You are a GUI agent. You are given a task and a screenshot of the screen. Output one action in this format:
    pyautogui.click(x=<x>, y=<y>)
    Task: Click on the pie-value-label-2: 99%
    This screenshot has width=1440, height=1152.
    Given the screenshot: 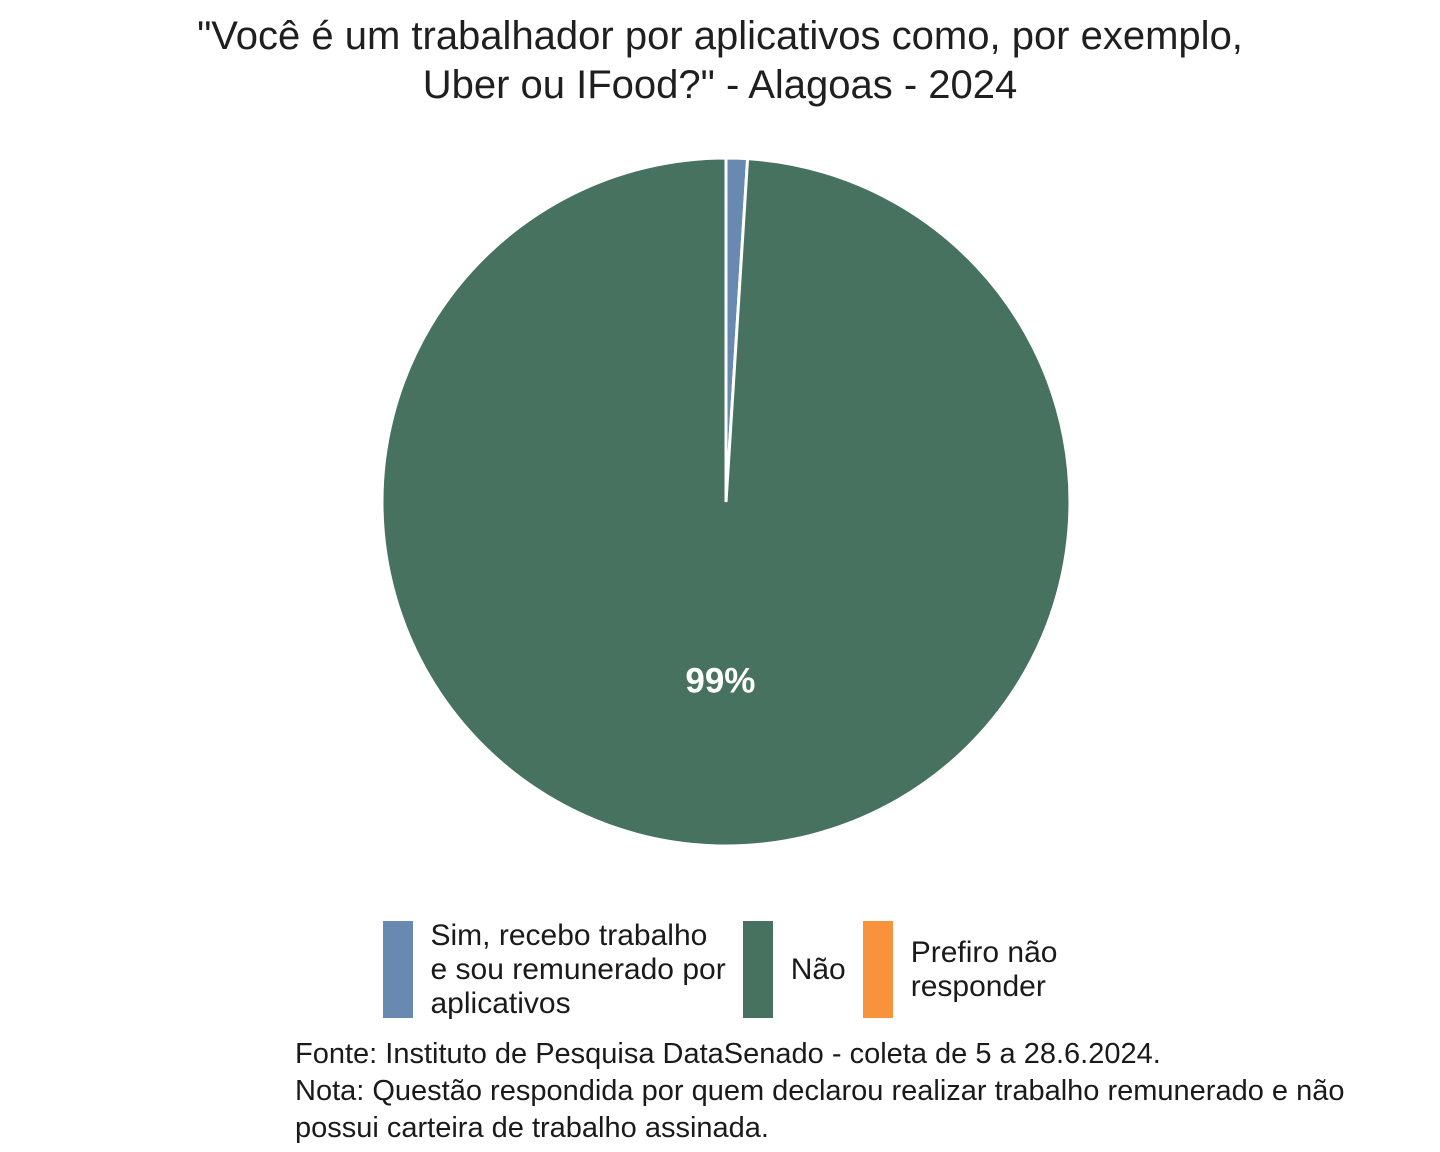 What is the action you would take?
    pyautogui.click(x=720, y=680)
    